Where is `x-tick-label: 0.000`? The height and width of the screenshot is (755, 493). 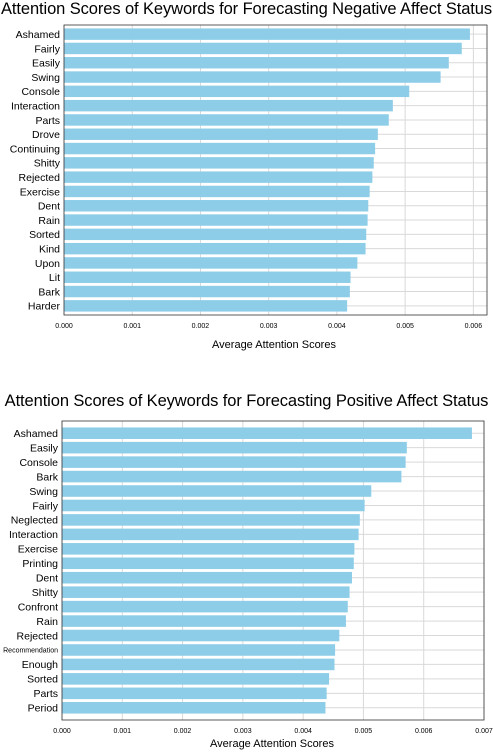 x-tick-label: 0.000 is located at coordinates (62, 731).